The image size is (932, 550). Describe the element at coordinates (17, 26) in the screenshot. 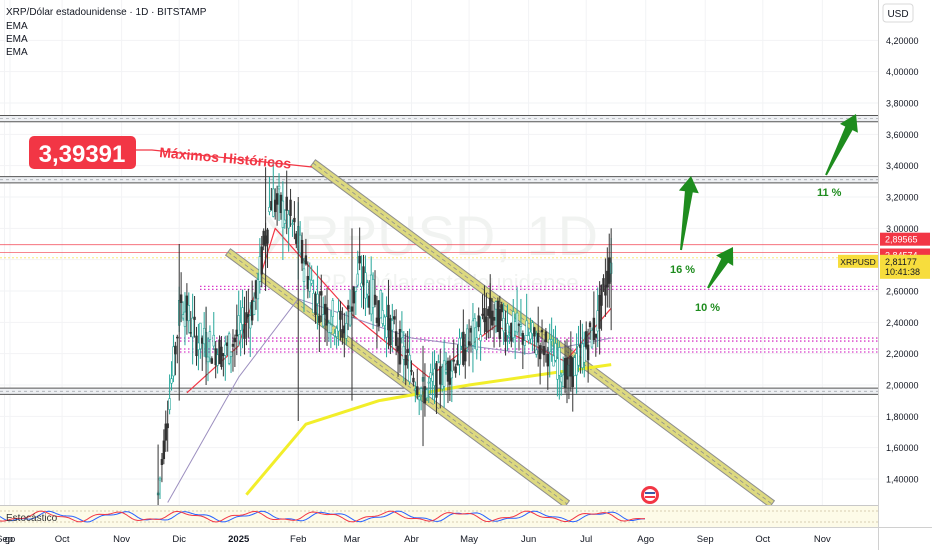

I see `indicator-ema-1: EMA` at that location.